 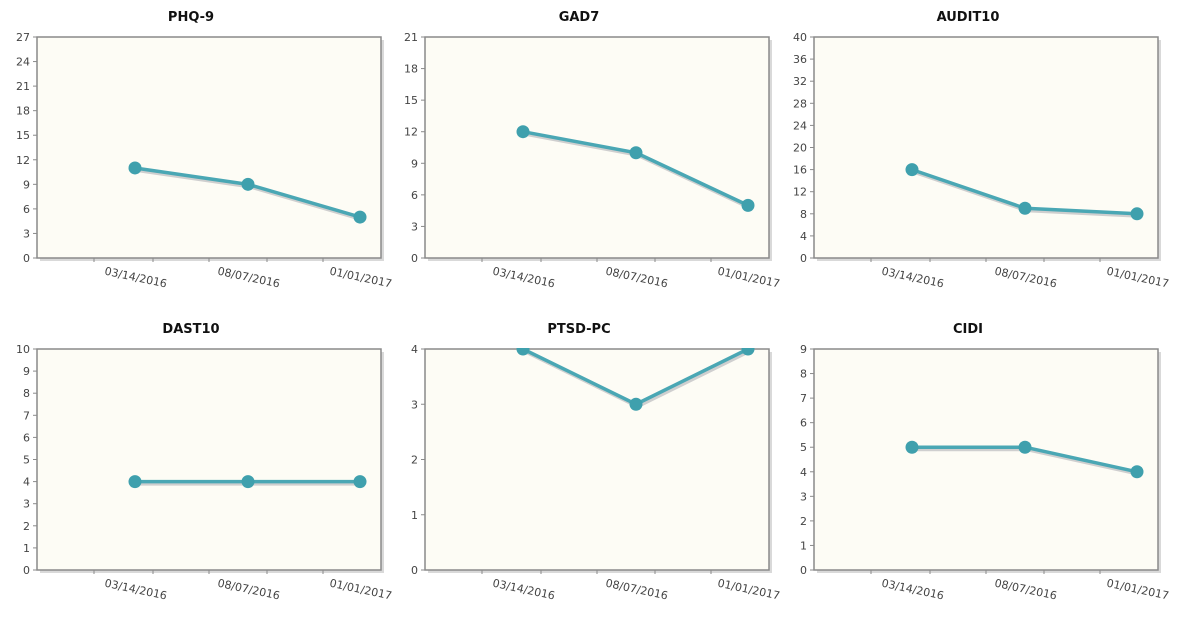 What do you see at coordinates (803, 447) in the screenshot?
I see `y-tick-label: 5` at bounding box center [803, 447].